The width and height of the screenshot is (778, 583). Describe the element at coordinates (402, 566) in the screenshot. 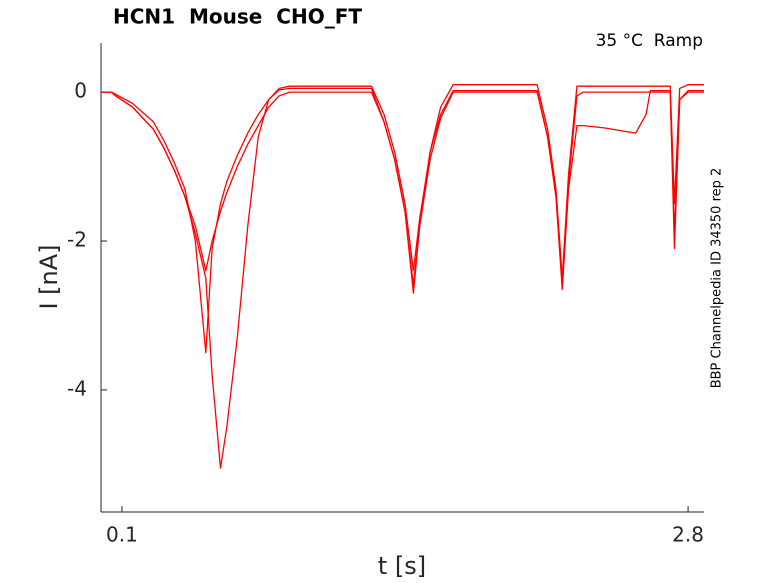

I see `x-axis-label: t [s]` at that location.